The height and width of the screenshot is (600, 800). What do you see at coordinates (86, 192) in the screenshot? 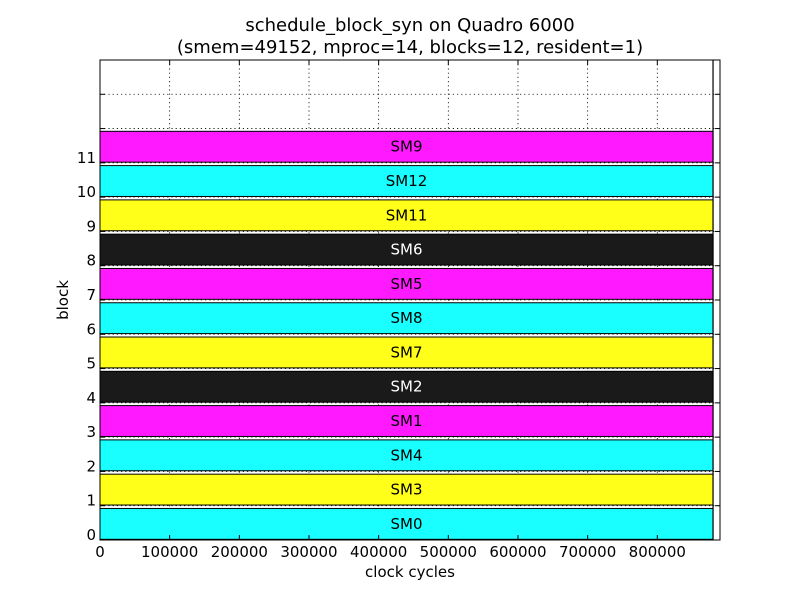
I see `y-tick-label: 10` at bounding box center [86, 192].